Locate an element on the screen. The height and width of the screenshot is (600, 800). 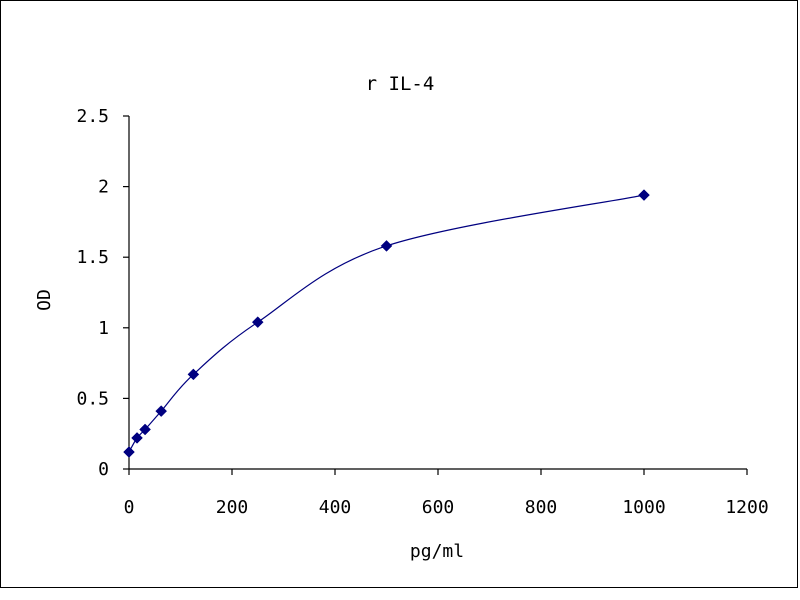
y-tick-label: 1 is located at coordinates (103, 328).